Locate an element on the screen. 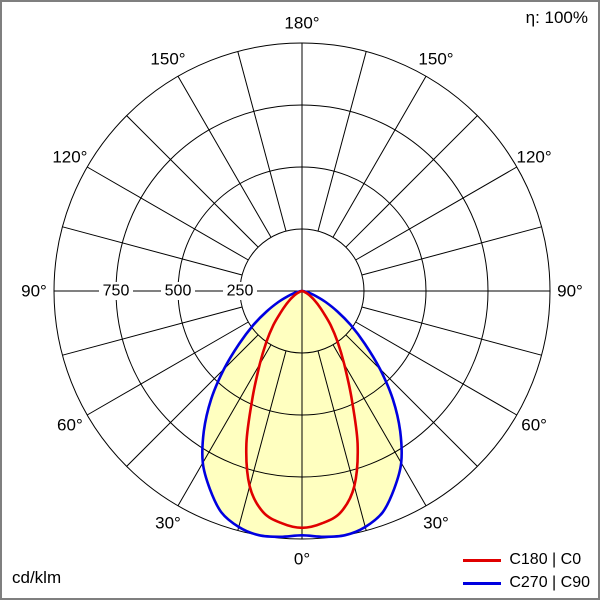 This screenshot has width=600, height=600. legend-item-c270-c90: C270 | C90 is located at coordinates (526, 583).